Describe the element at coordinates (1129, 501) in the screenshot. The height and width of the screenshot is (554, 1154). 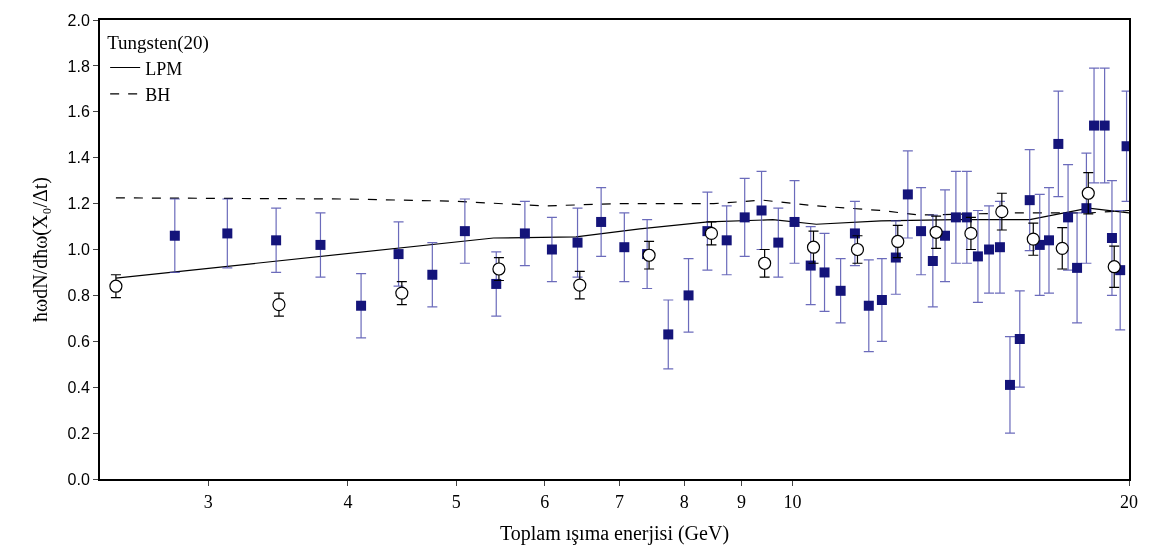
I see `x-tick-label: 20` at that location.